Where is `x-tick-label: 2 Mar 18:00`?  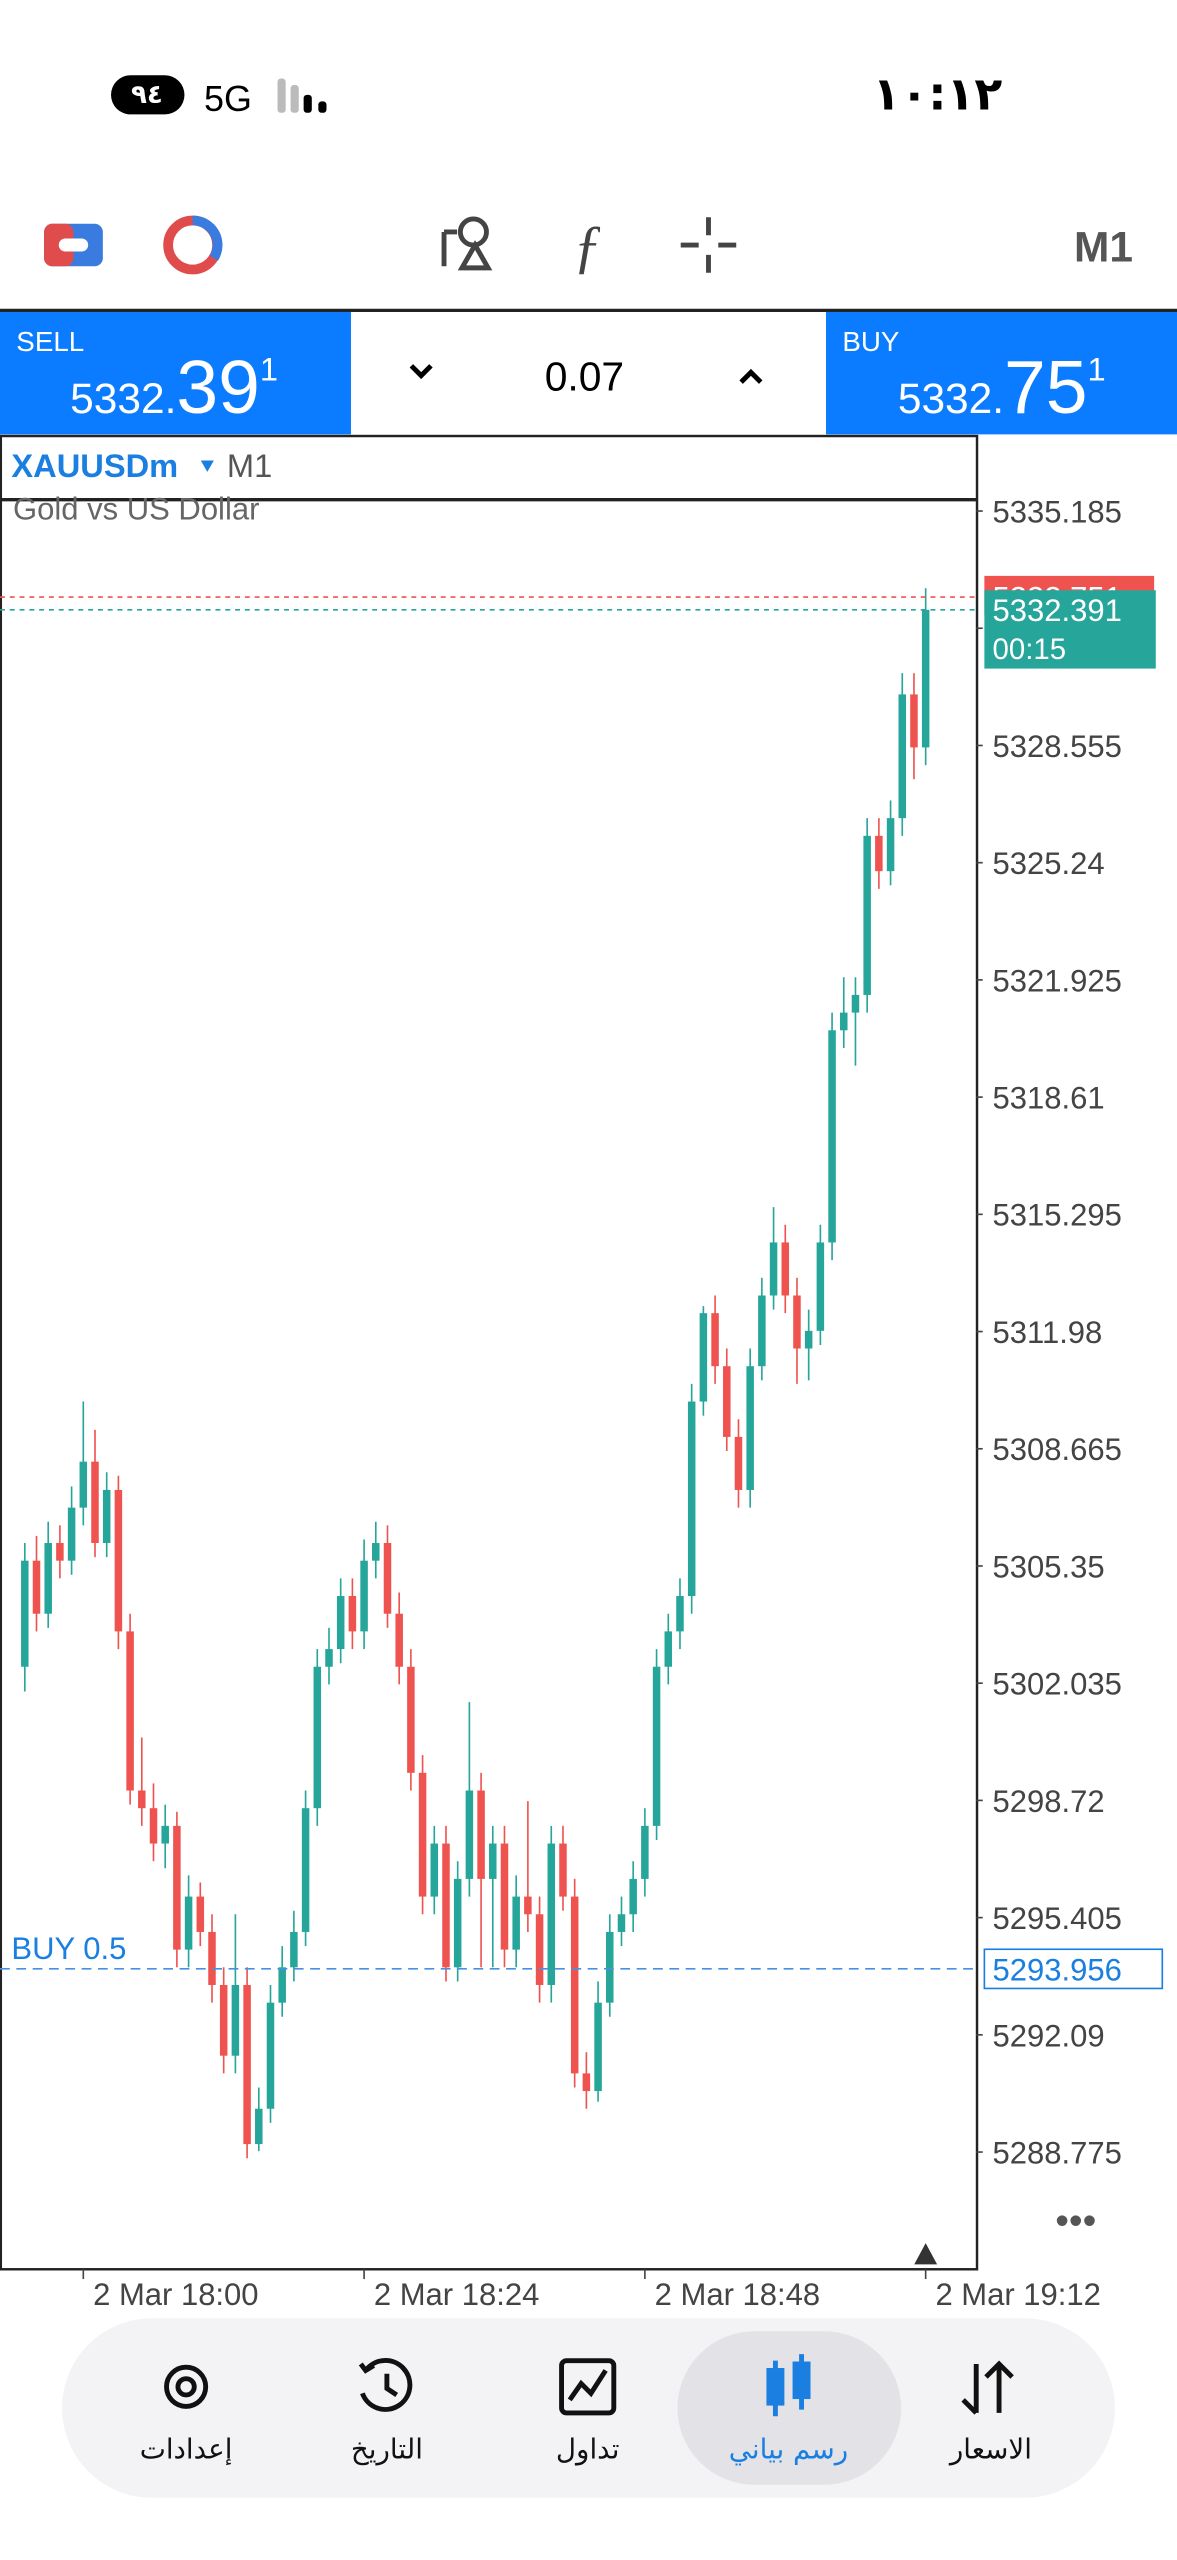
x-tick-label: 2 Mar 18:00 is located at coordinates (175, 2294).